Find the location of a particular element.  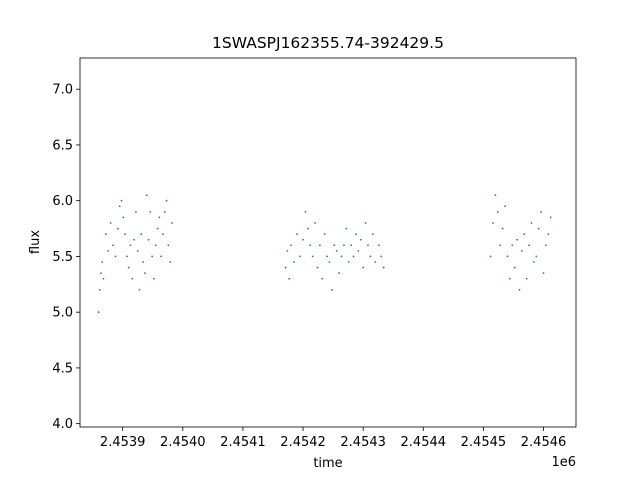

y-tick-label: 4.0 is located at coordinates (62, 424).